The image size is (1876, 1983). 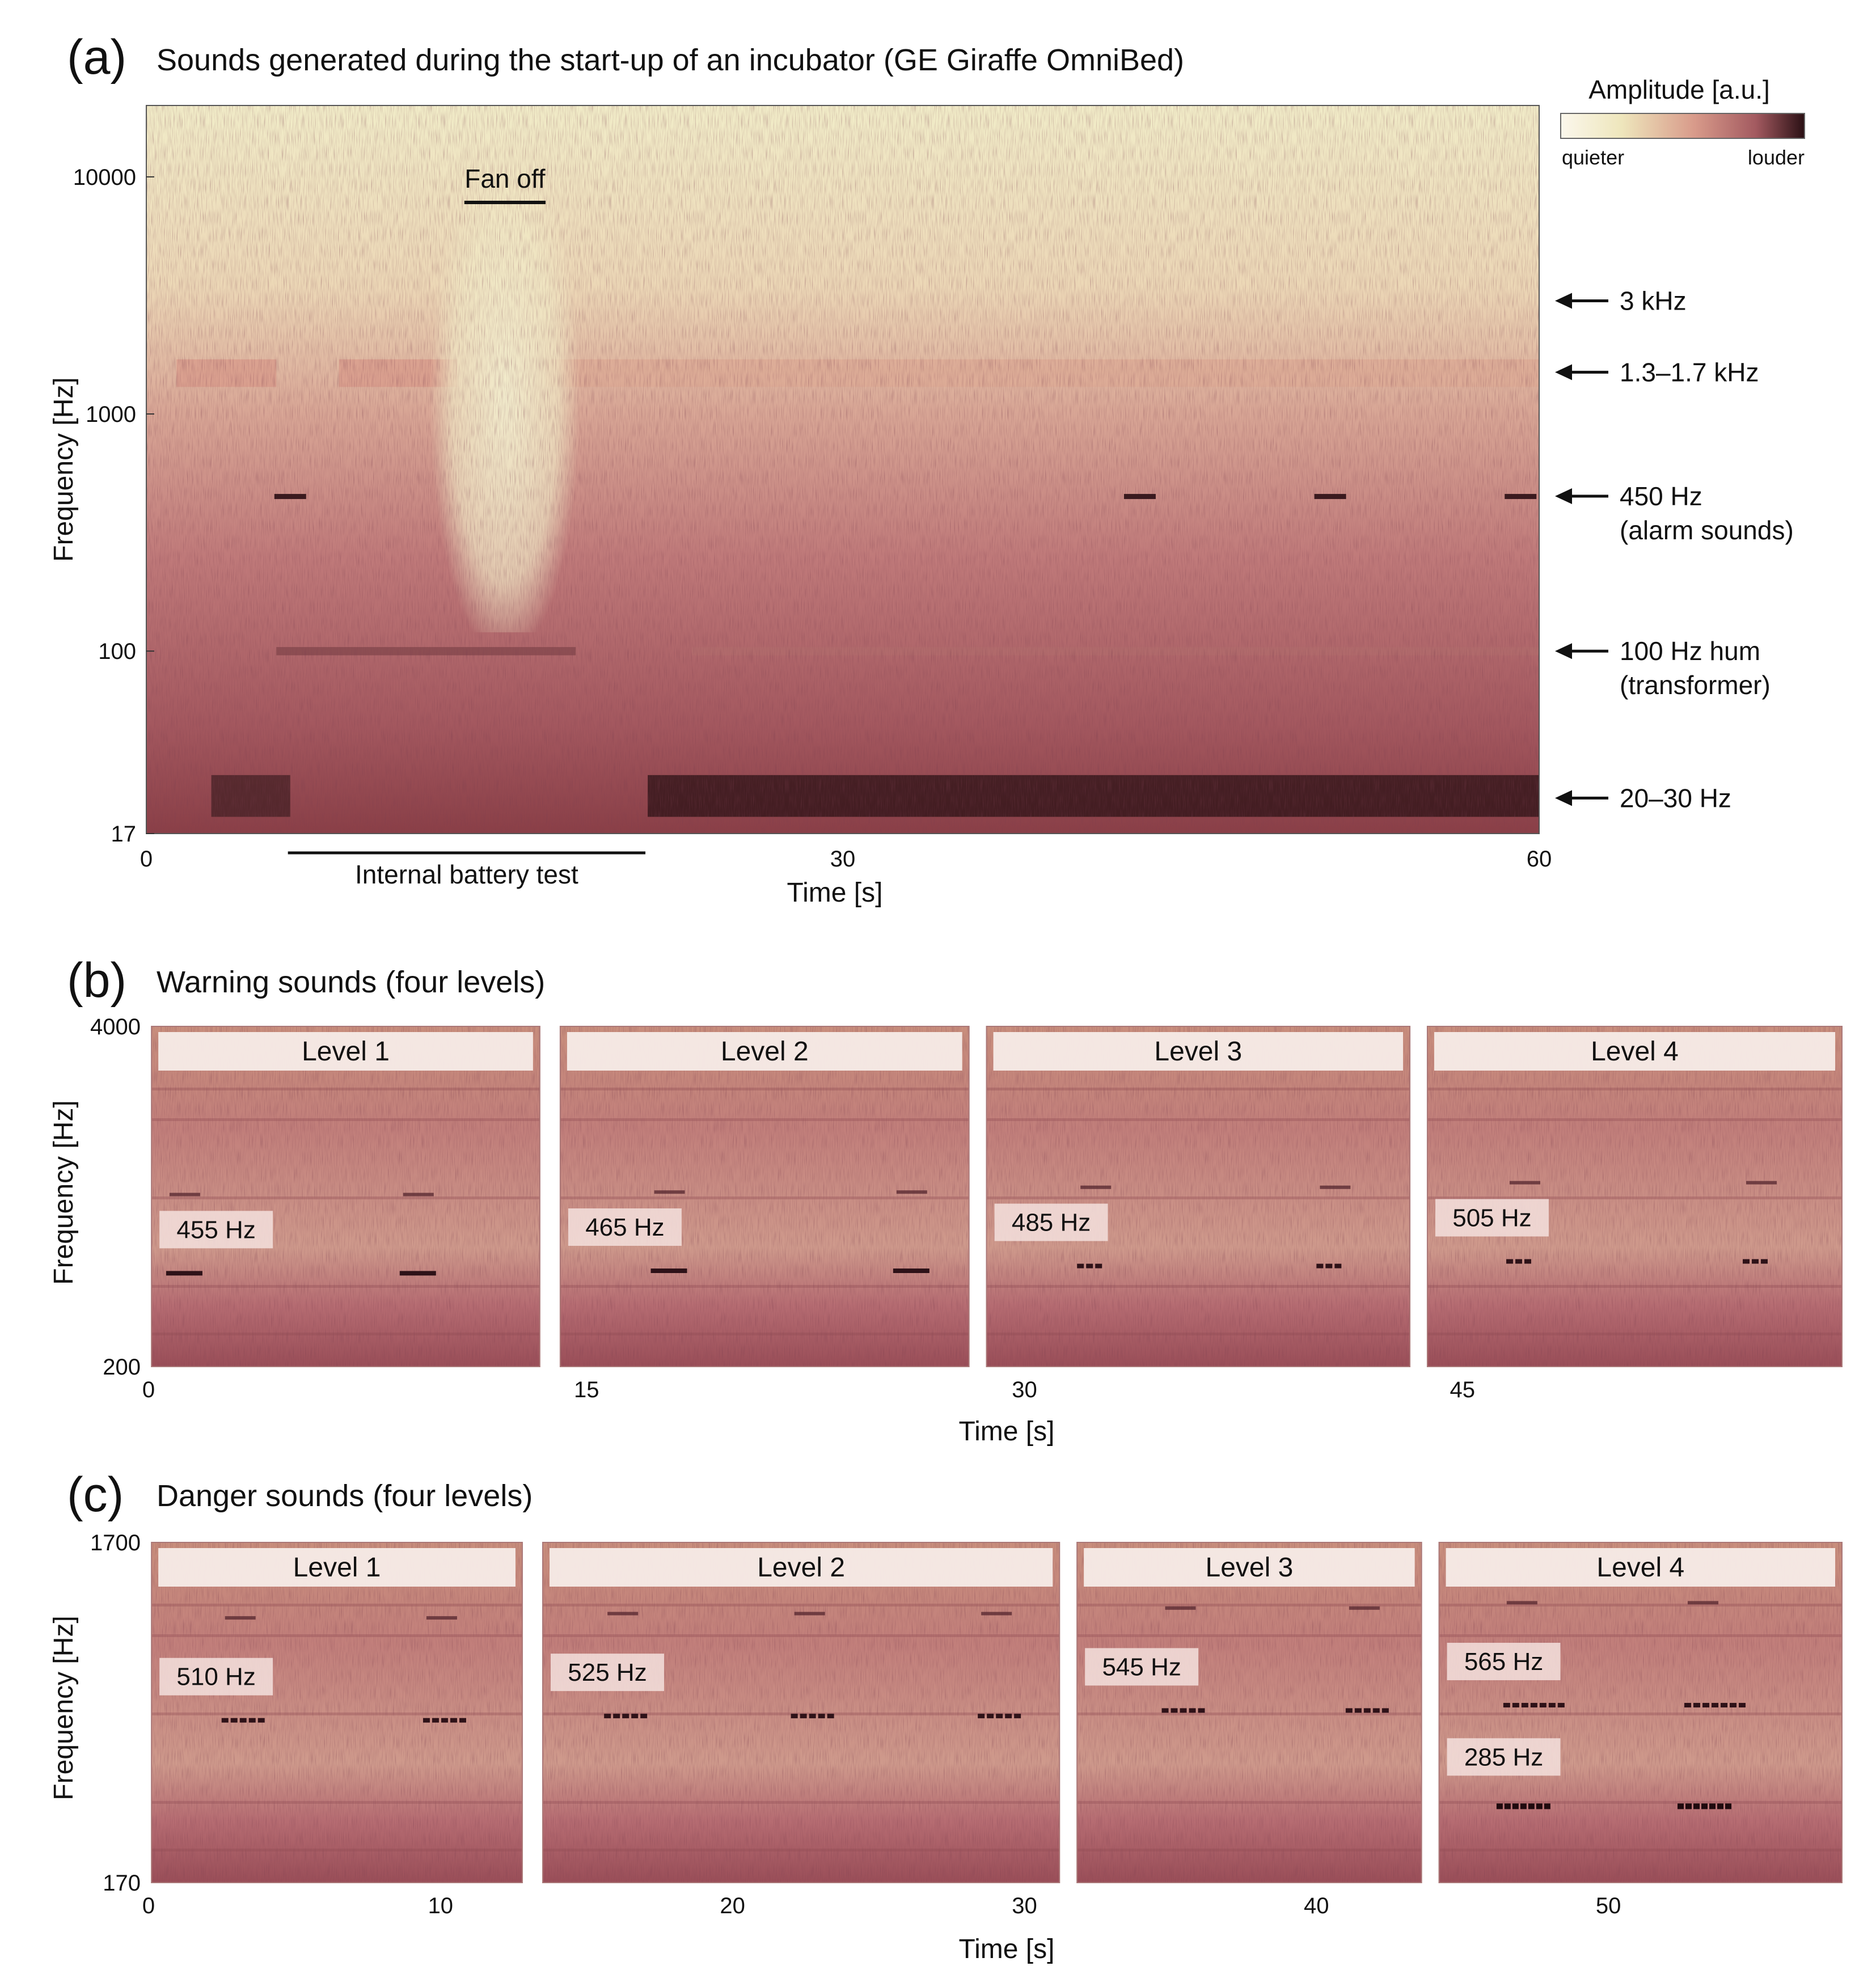 What do you see at coordinates (1007, 1432) in the screenshot?
I see `panel-b-x-axis-label: Time [s]` at bounding box center [1007, 1432].